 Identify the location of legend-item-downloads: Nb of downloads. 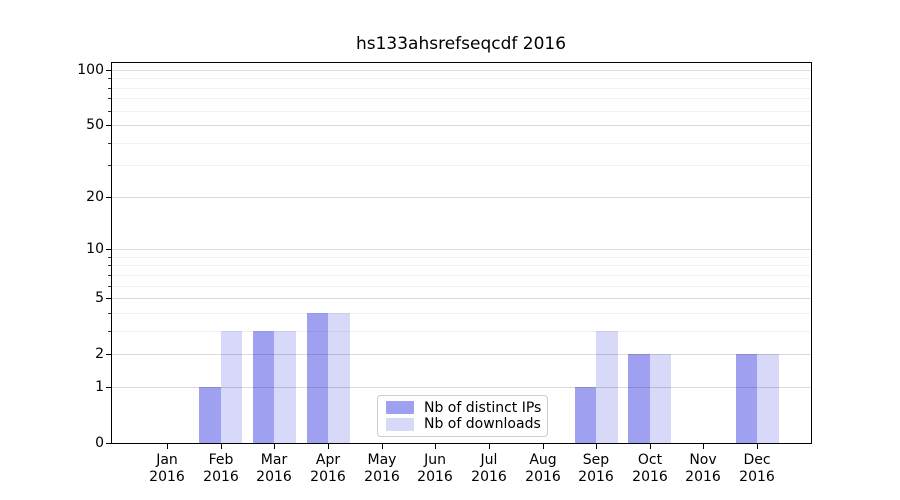
(463, 424).